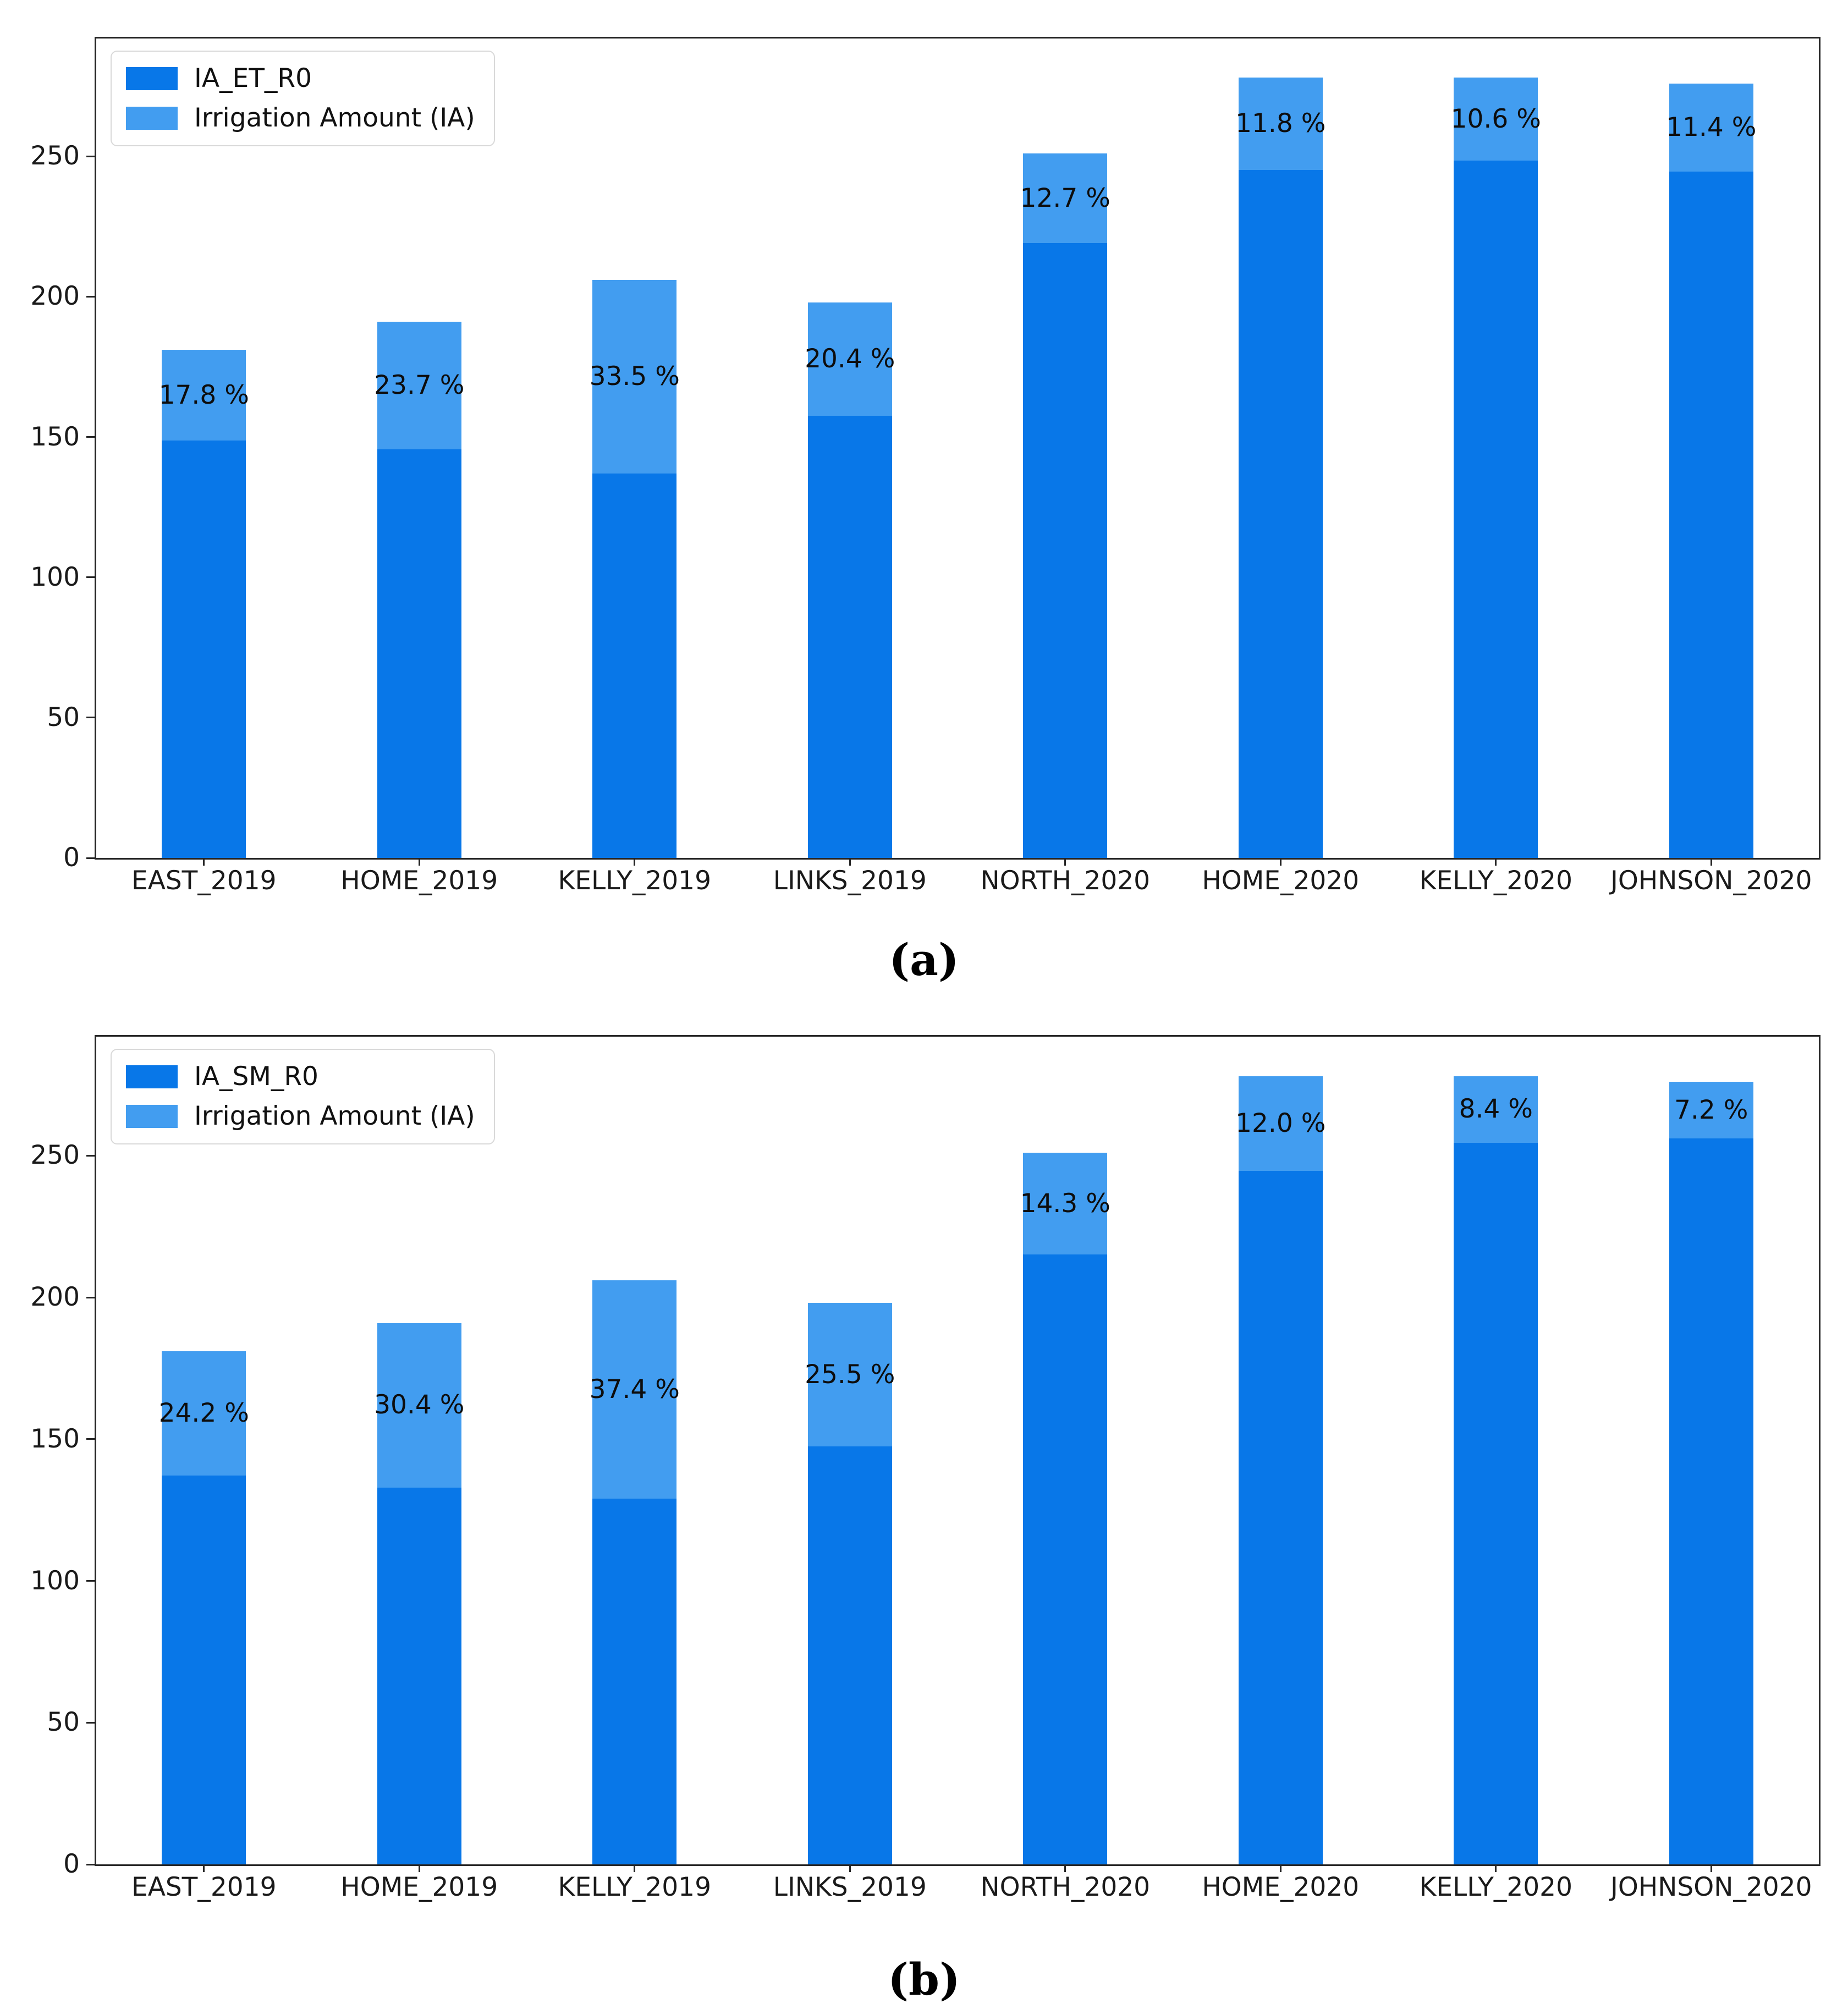 The width and height of the screenshot is (1848, 2009). I want to click on legend-label: IA_SM_R0, so click(256, 1076).